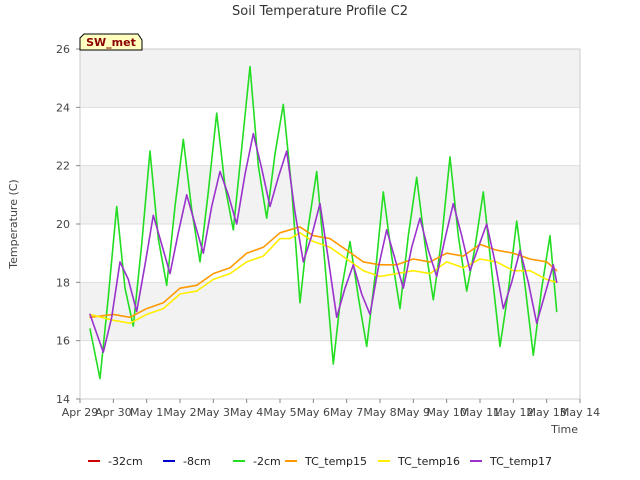 This screenshot has width=640, height=480. Describe the element at coordinates (346, 412) in the screenshot. I see `x-tick-label: May 7` at that location.